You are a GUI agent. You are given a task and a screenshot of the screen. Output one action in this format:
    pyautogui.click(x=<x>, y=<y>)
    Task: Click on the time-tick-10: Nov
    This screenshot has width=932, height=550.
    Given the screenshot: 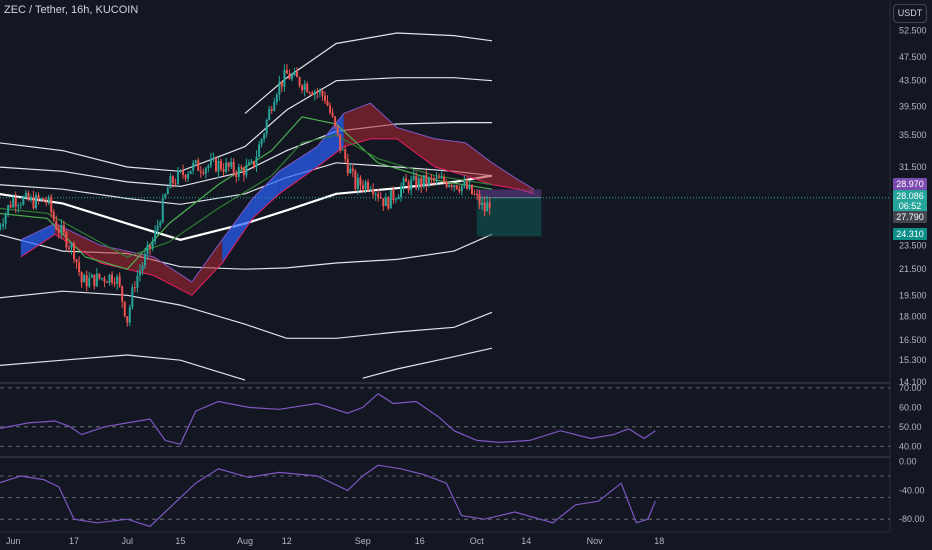 What is the action you would take?
    pyautogui.click(x=595, y=541)
    